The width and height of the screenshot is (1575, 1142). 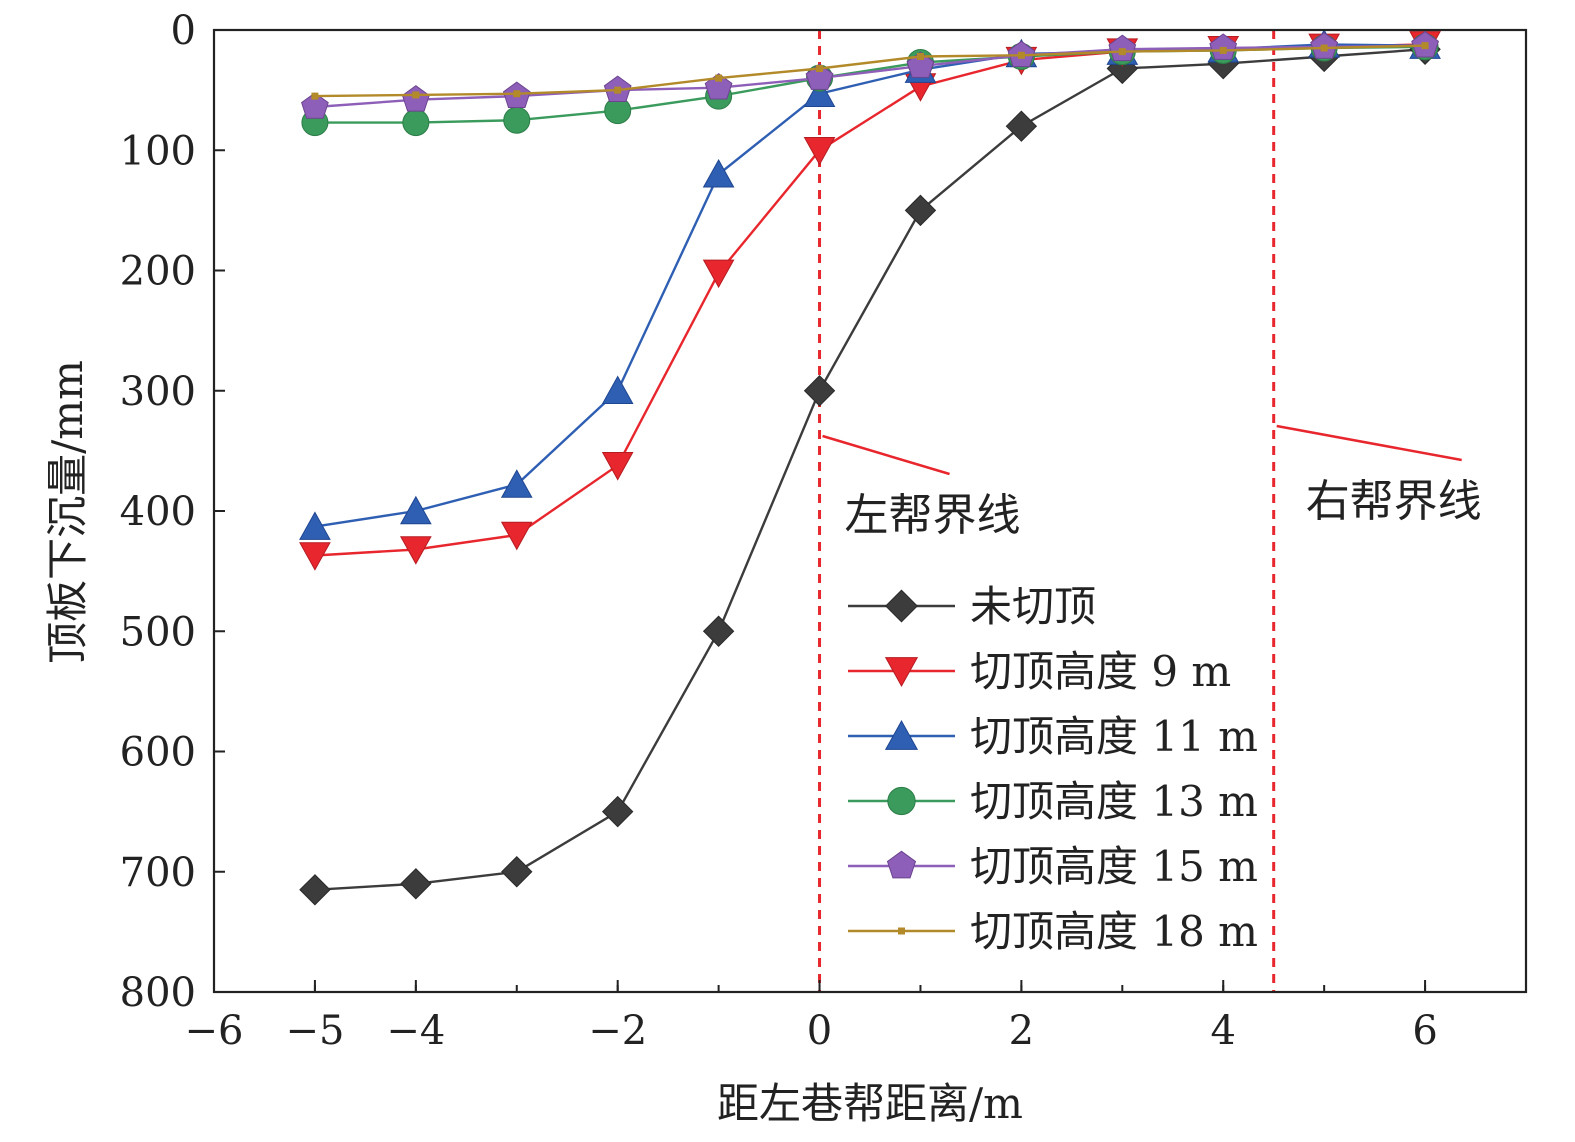 What do you see at coordinates (214, 1031) in the screenshot?
I see `x-tick-label: −6` at bounding box center [214, 1031].